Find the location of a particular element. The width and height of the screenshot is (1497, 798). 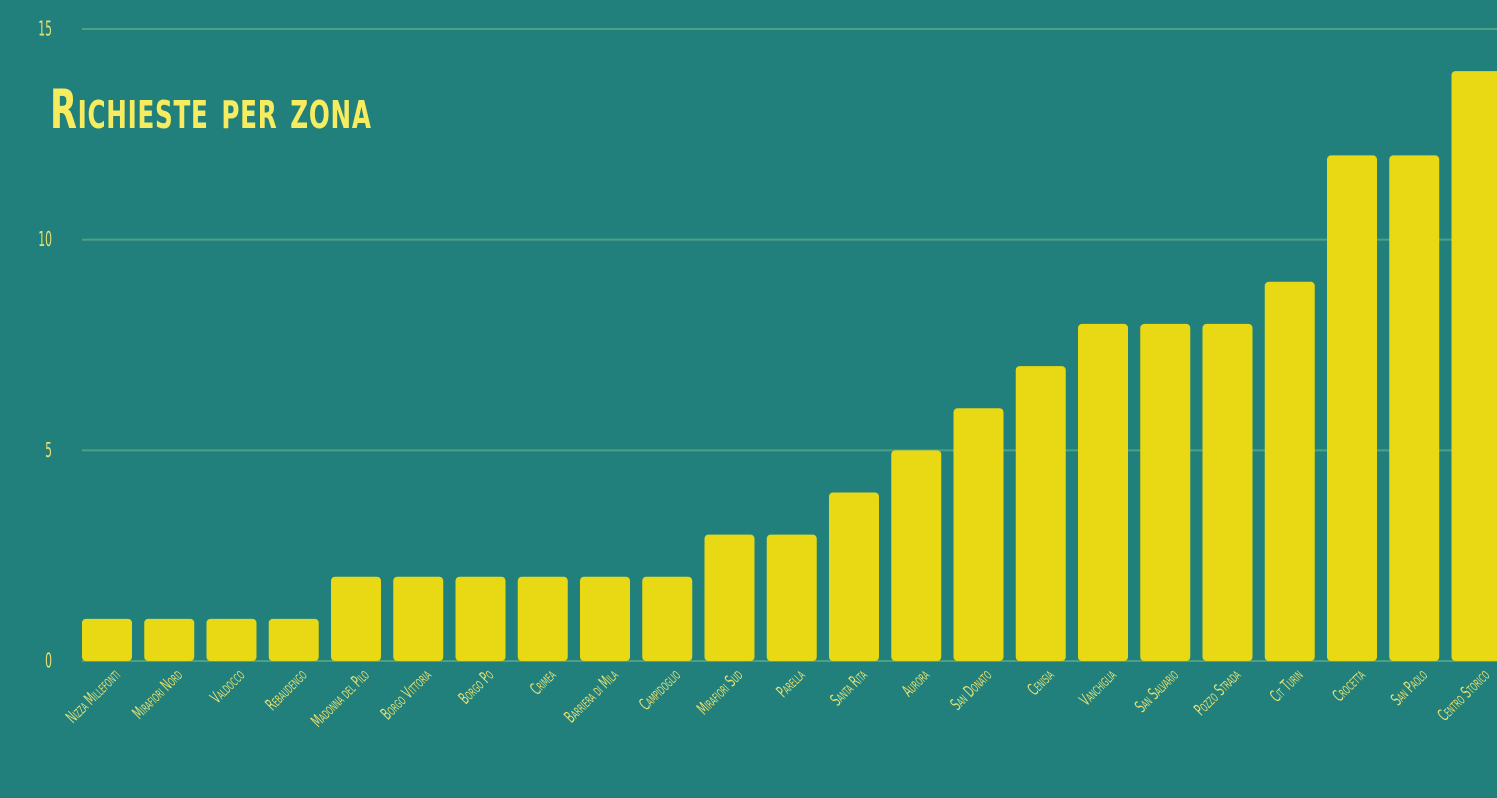

x-tick-label: Centro Storico is located at coordinates (1463, 695).